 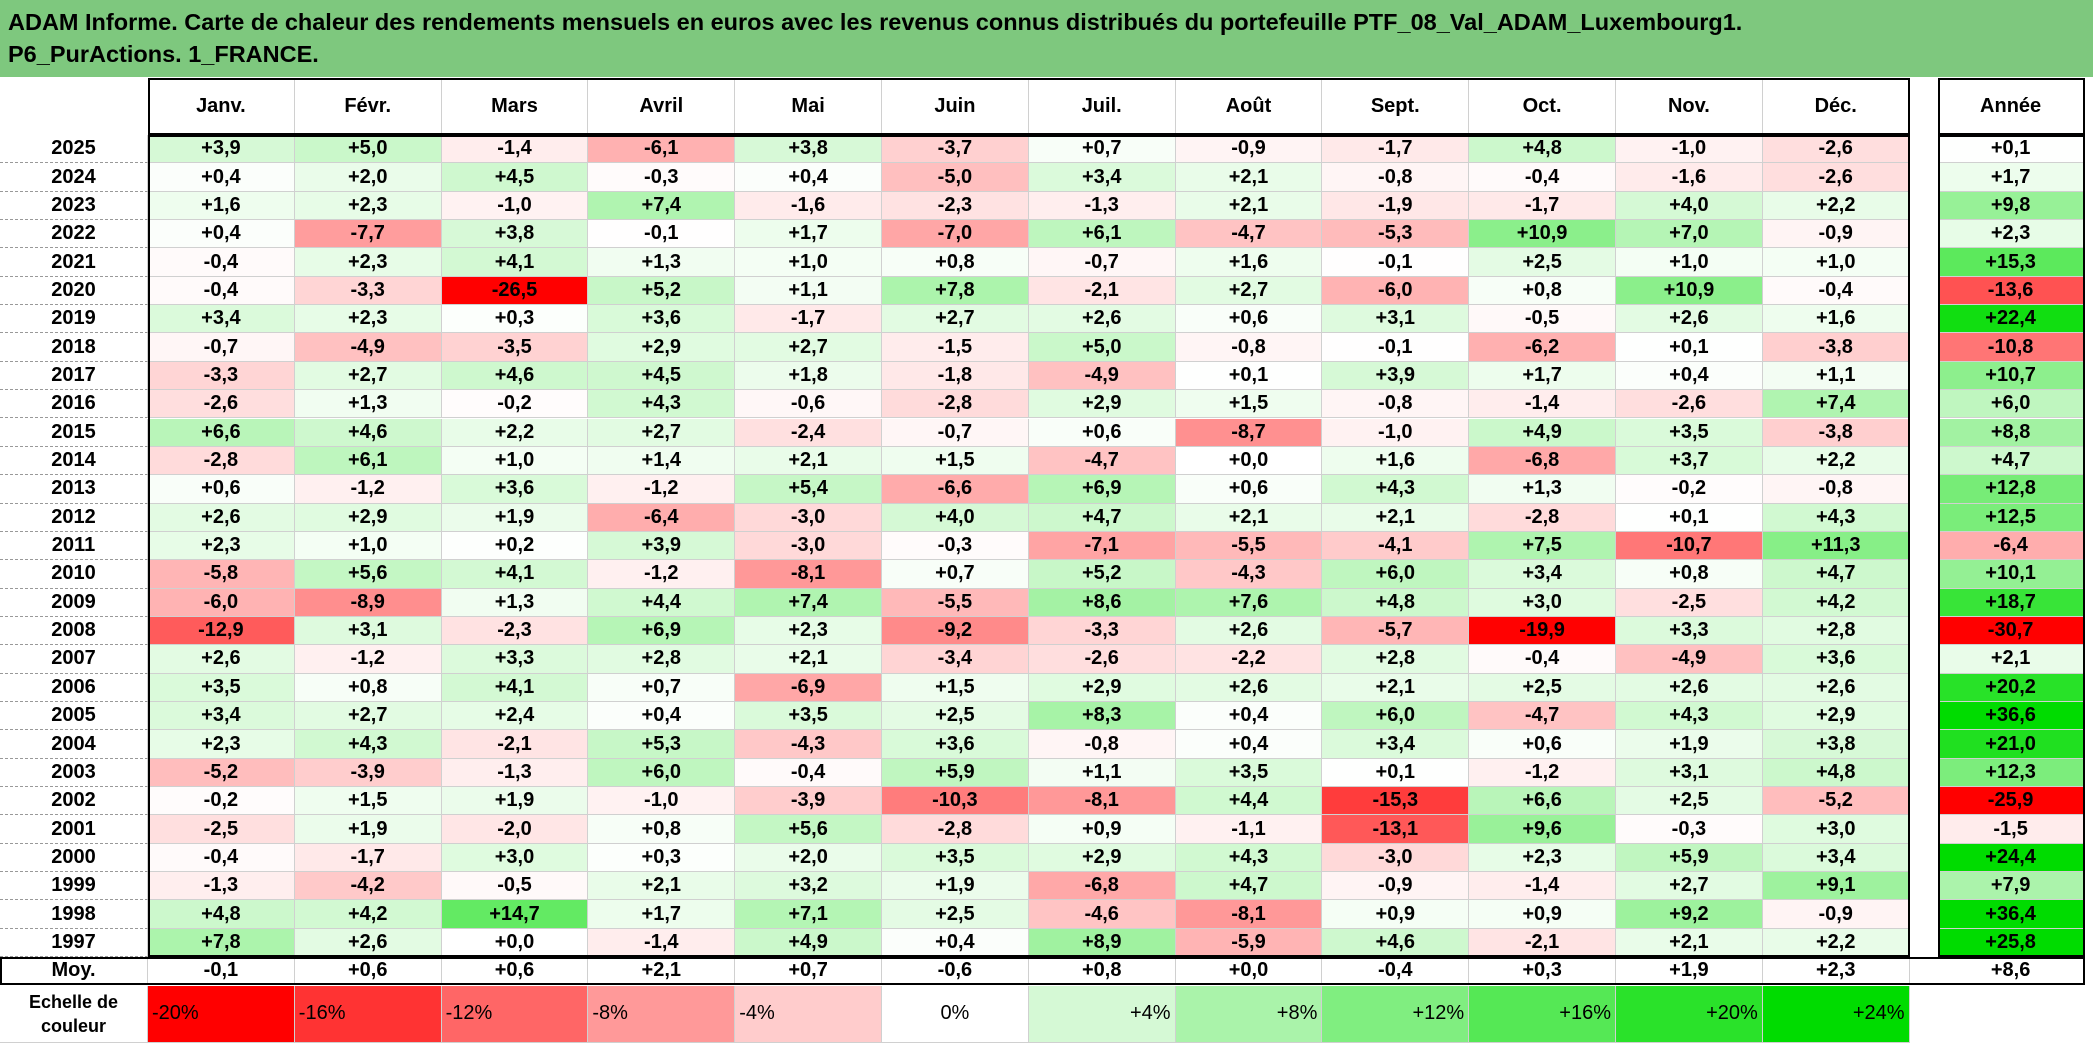 I want to click on heat-cell: +10,9, so click(x=1542, y=234).